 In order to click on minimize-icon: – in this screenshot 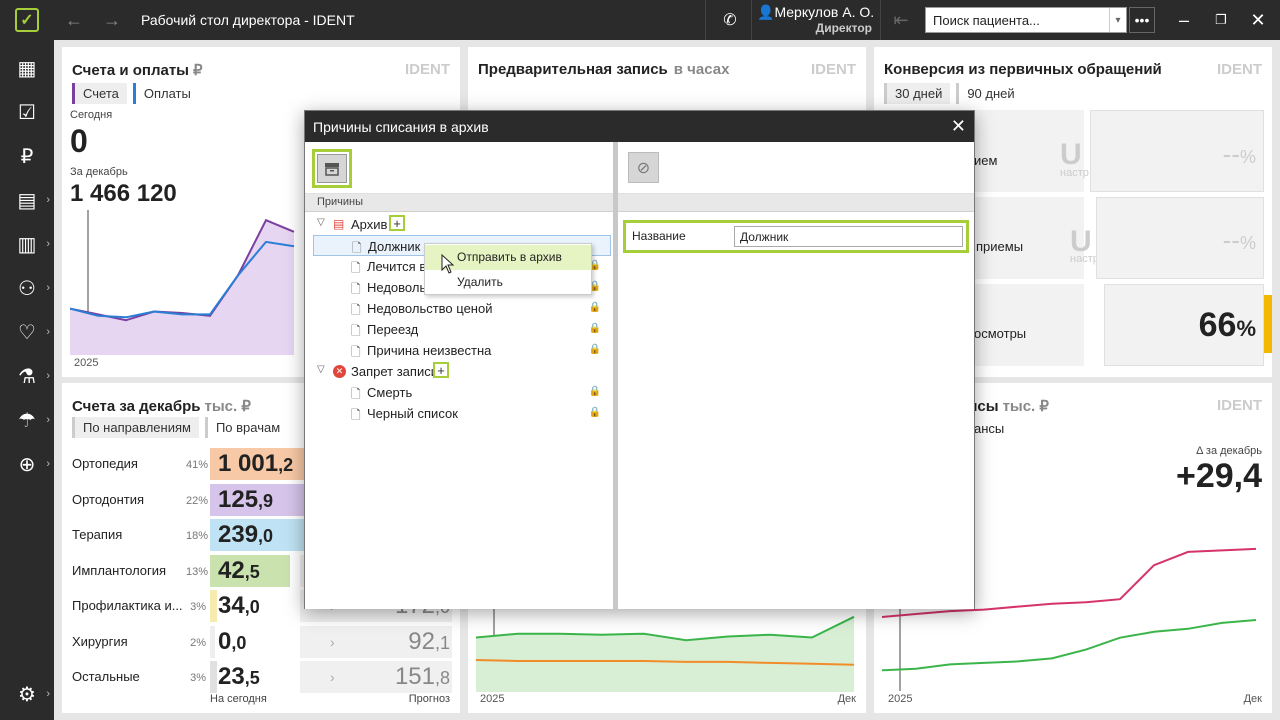, I will do `click(1183, 19)`.